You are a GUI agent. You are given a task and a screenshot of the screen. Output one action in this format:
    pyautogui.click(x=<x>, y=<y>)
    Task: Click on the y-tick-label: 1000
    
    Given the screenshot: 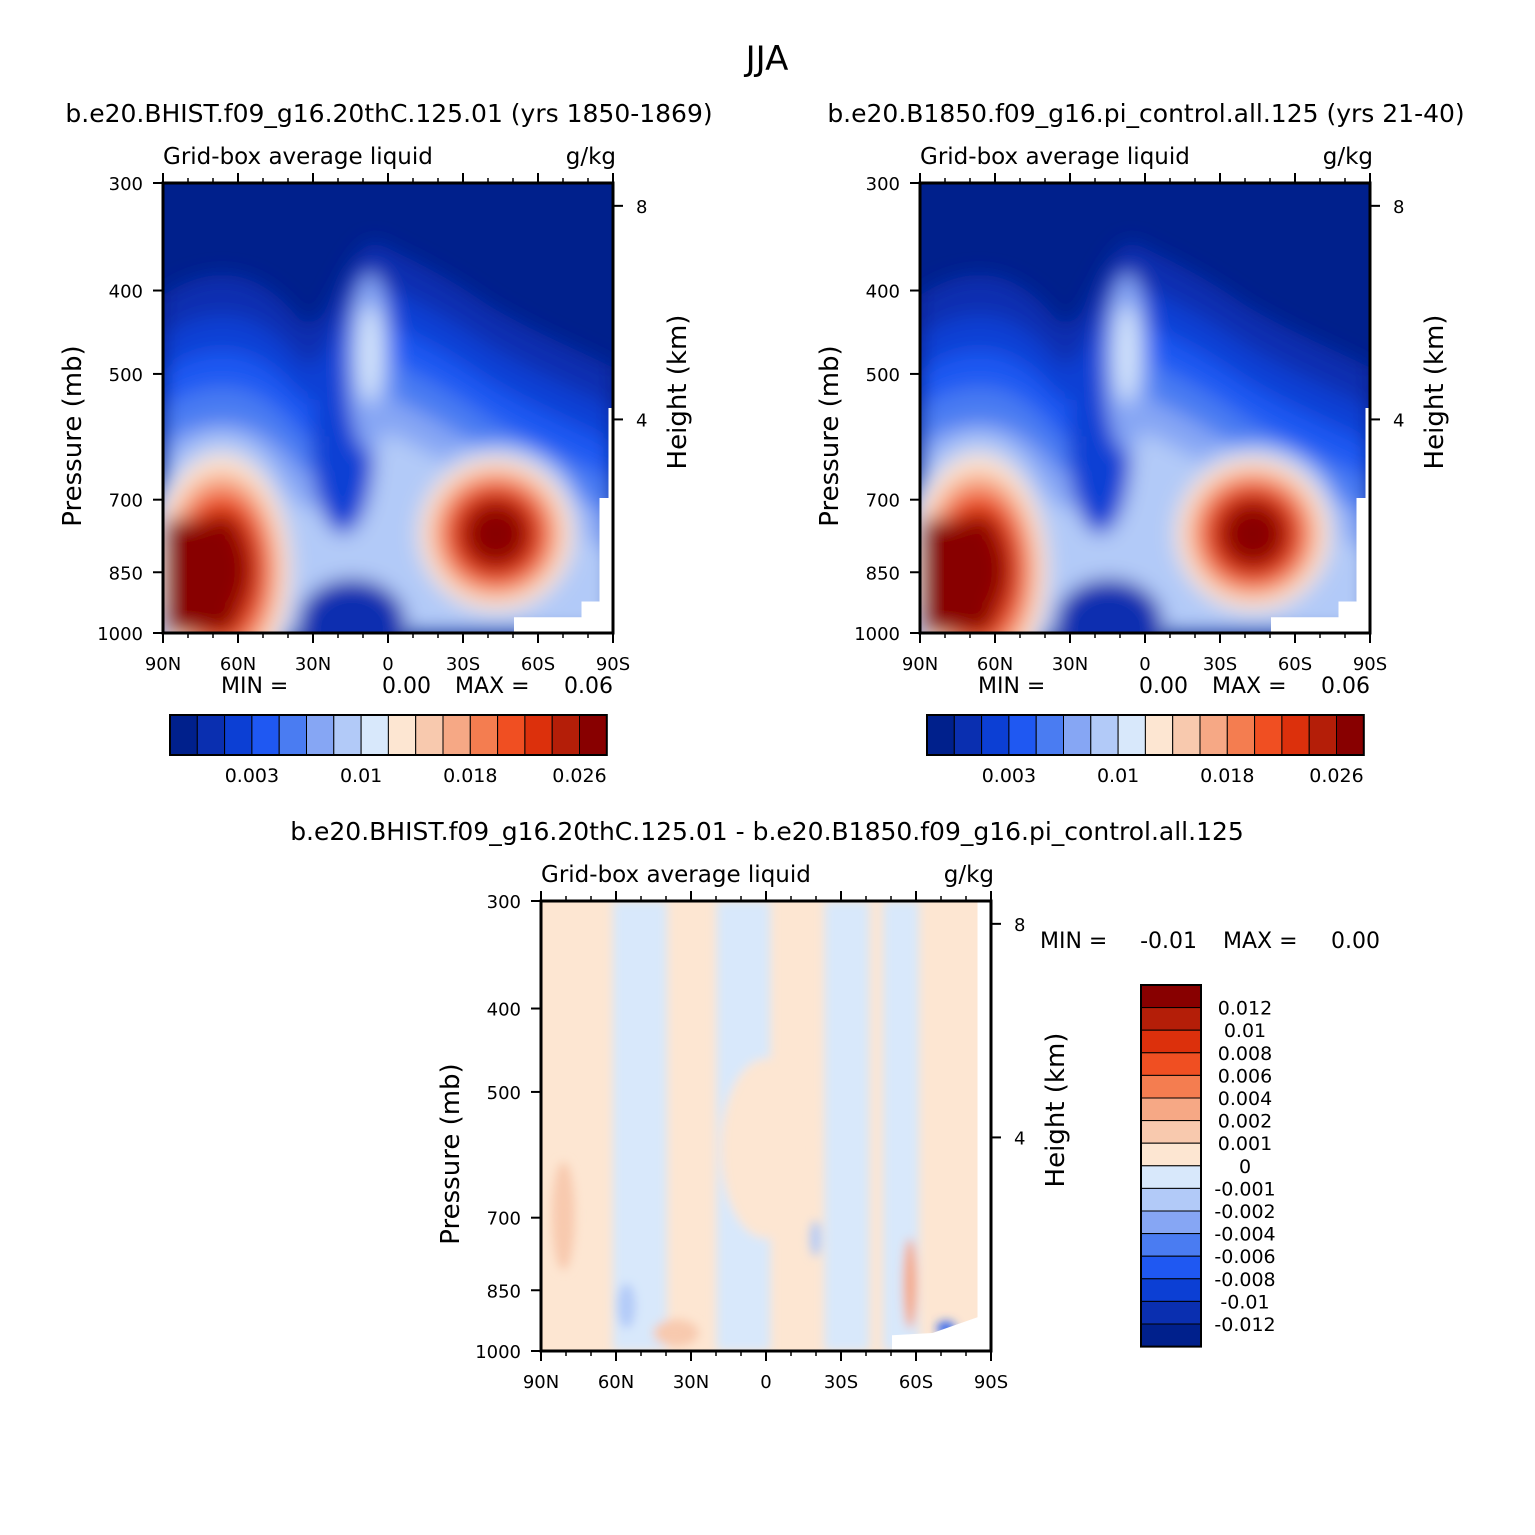 What is the action you would take?
    pyautogui.click(x=498, y=1352)
    